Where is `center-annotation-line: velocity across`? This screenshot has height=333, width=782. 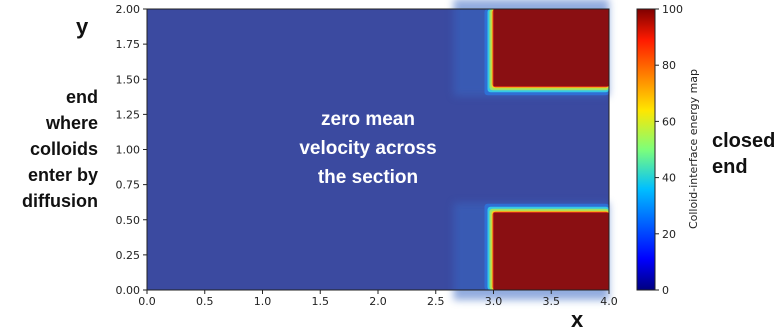
center-annotation-line: velocity across is located at coordinates (368, 148).